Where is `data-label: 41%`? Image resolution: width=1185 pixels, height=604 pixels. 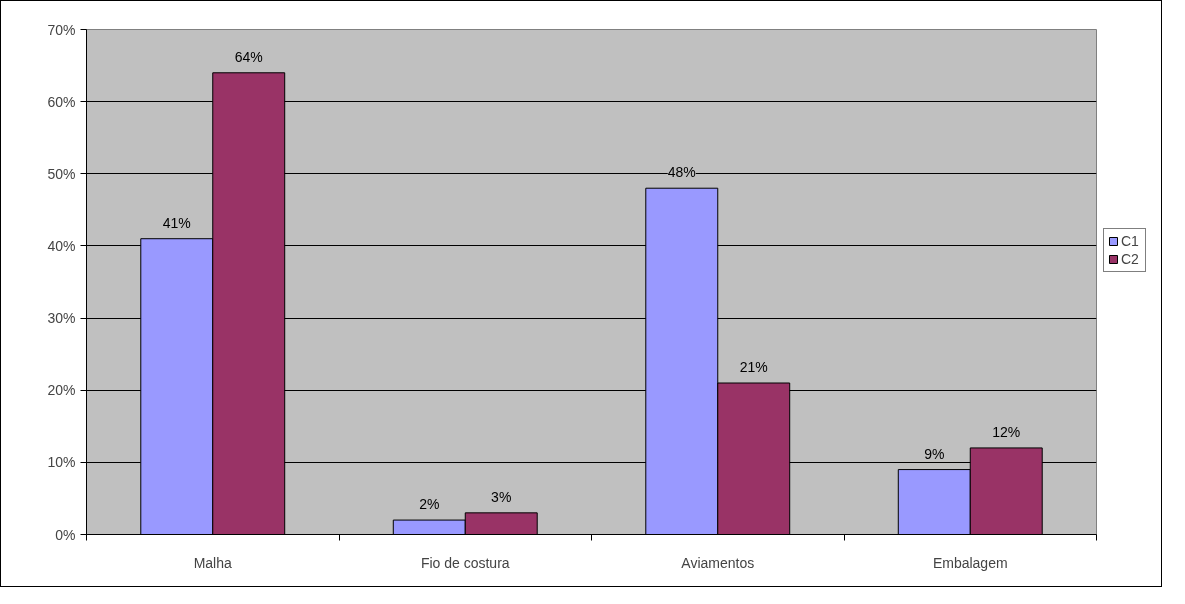 data-label: 41% is located at coordinates (176, 222).